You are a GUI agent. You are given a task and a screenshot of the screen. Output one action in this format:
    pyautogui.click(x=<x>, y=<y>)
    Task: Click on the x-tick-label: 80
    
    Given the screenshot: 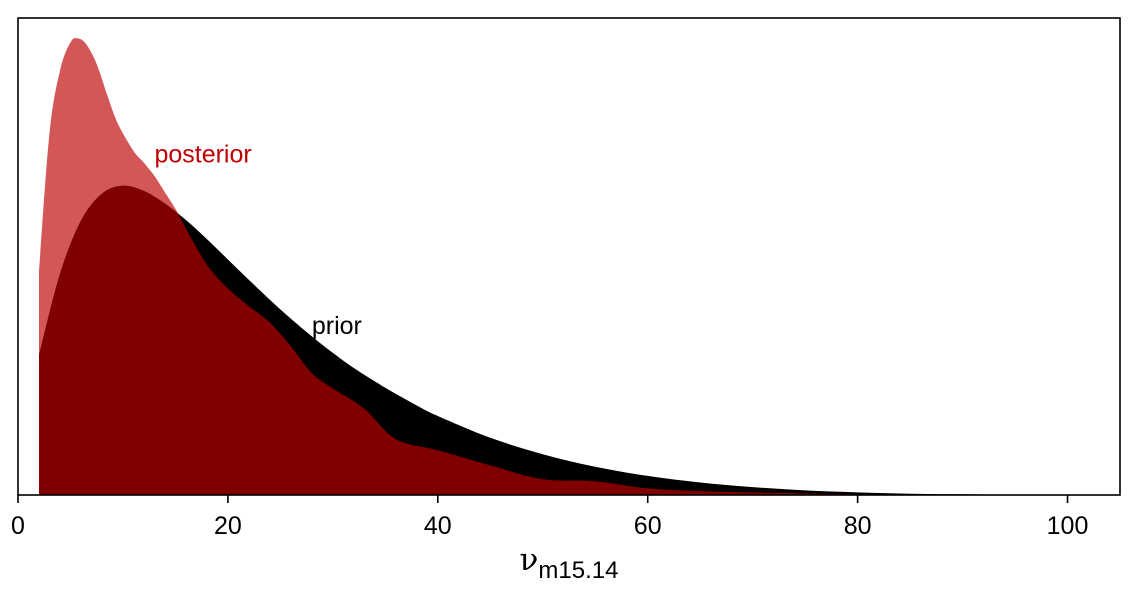 What is the action you would take?
    pyautogui.click(x=858, y=526)
    